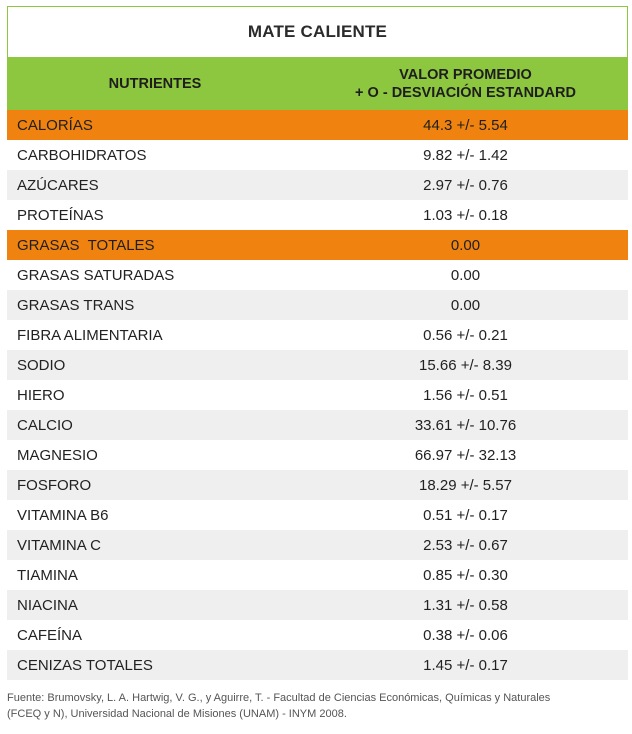 This screenshot has height=734, width=632. I want to click on nutrient-value: 1.03 +/- 0.18, so click(465, 215).